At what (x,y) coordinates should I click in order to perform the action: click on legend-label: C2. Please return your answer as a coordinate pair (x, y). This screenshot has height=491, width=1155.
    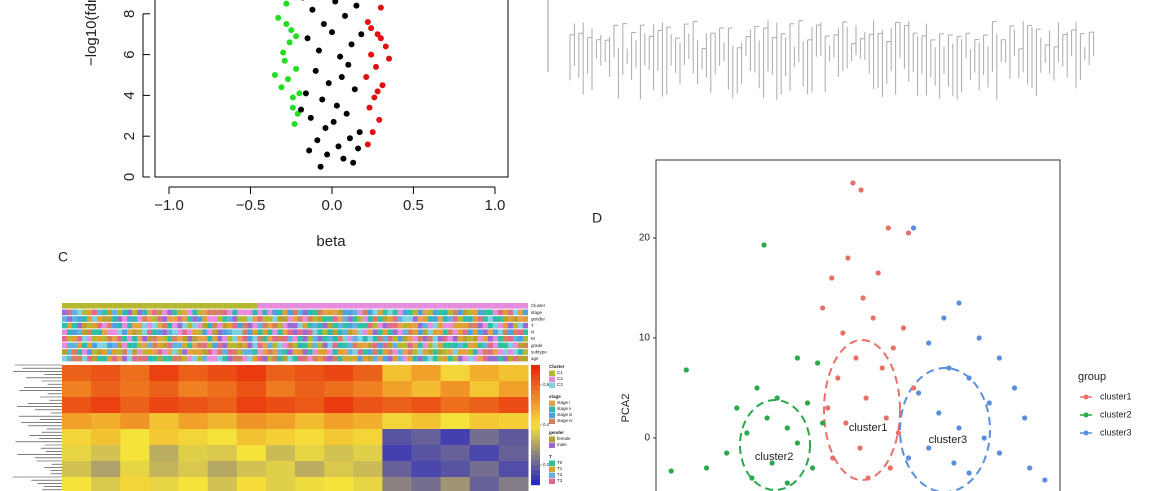
    Looking at the image, I should click on (560, 378).